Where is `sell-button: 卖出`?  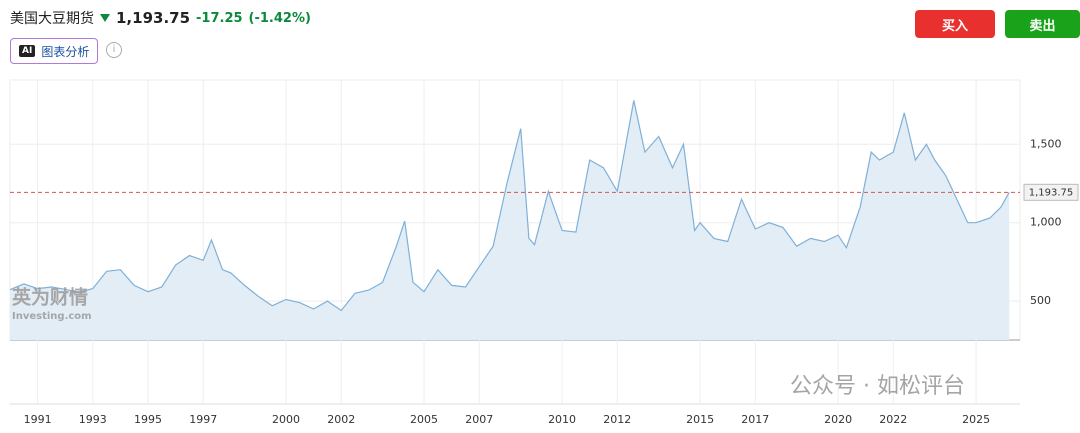
sell-button: 卖出 is located at coordinates (1042, 24).